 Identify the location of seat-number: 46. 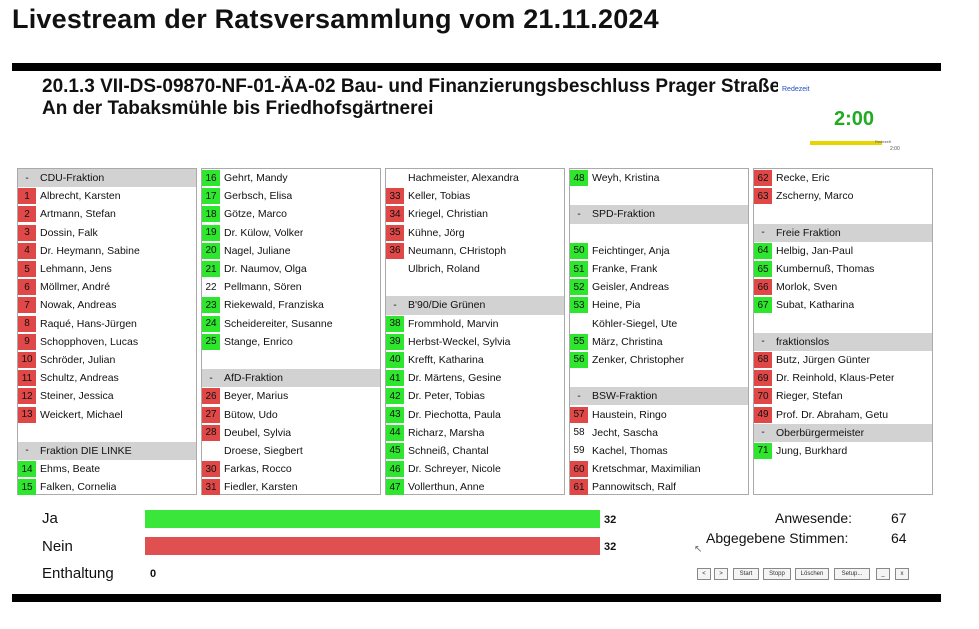
(395, 469).